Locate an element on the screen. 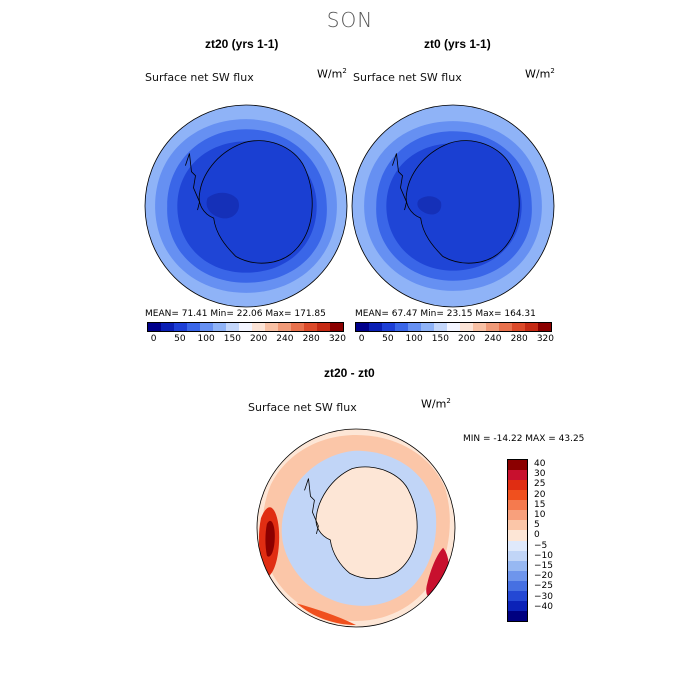 This screenshot has height=700, width=700. deep-flux-patch is located at coordinates (222, 205).